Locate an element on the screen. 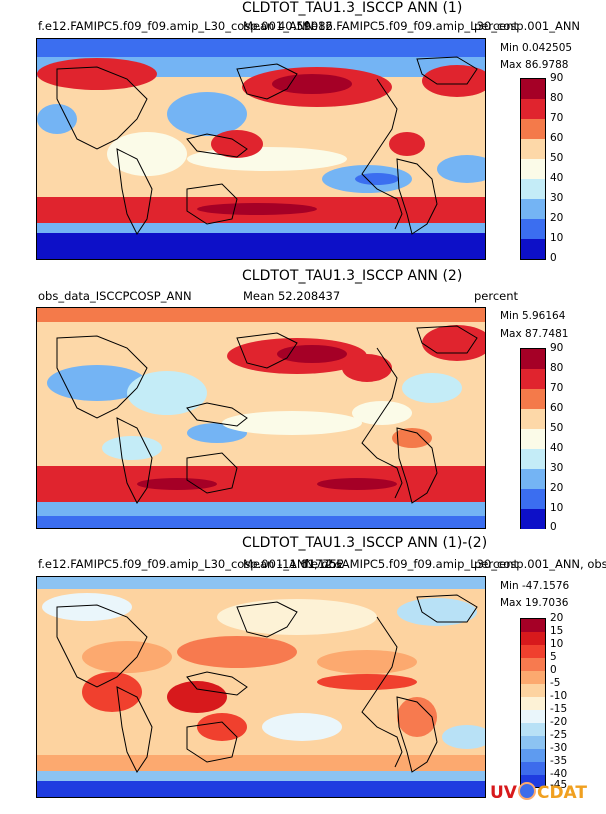  colorbar-tick: -10 is located at coordinates (559, 696).